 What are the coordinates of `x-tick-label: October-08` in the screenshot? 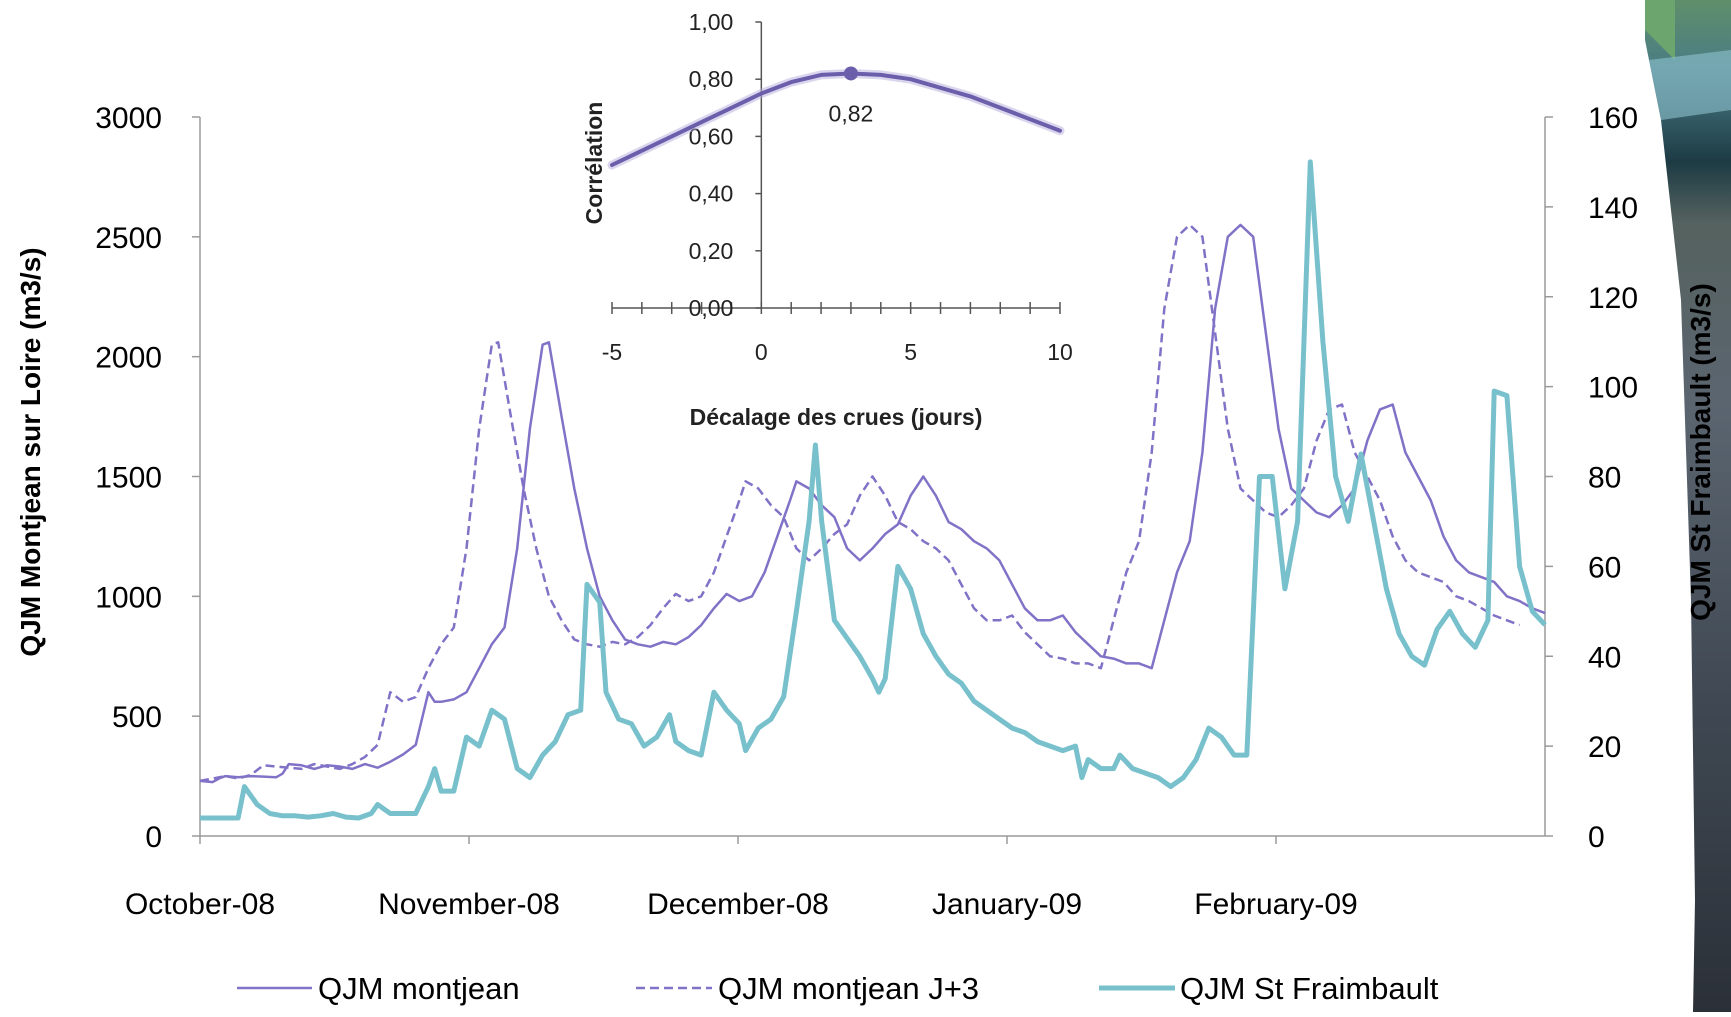 It's located at (200, 904).